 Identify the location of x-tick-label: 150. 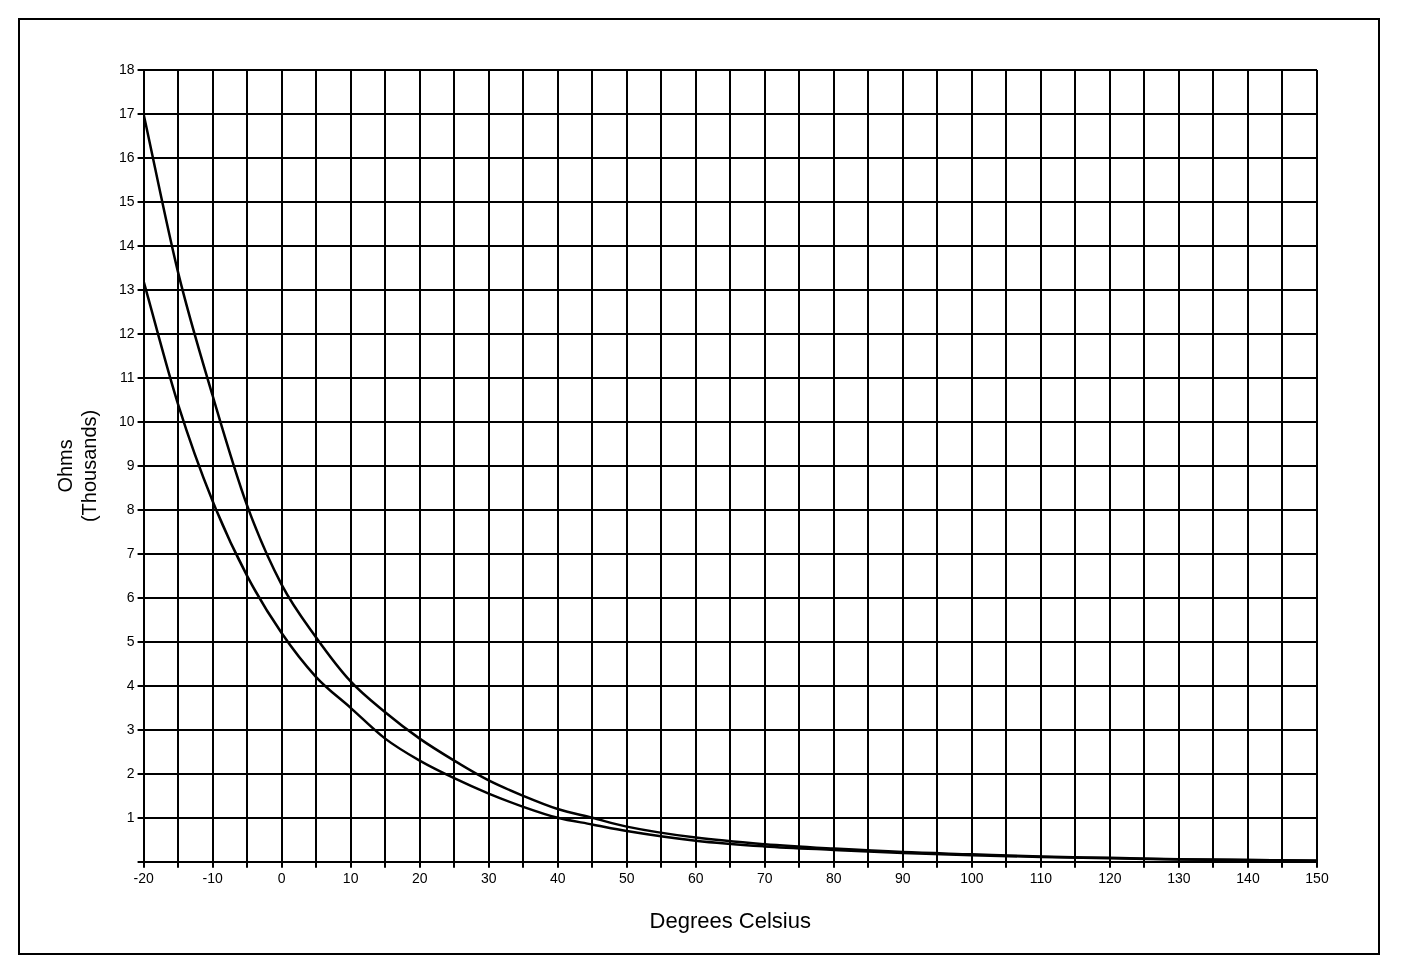
(1317, 878).